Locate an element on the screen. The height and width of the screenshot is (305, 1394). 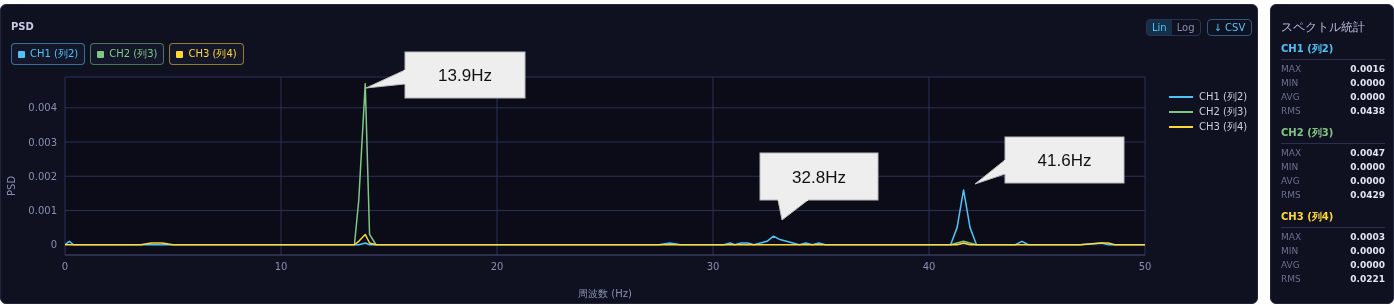
text: スペクトル統計 is located at coordinates (1323, 27).